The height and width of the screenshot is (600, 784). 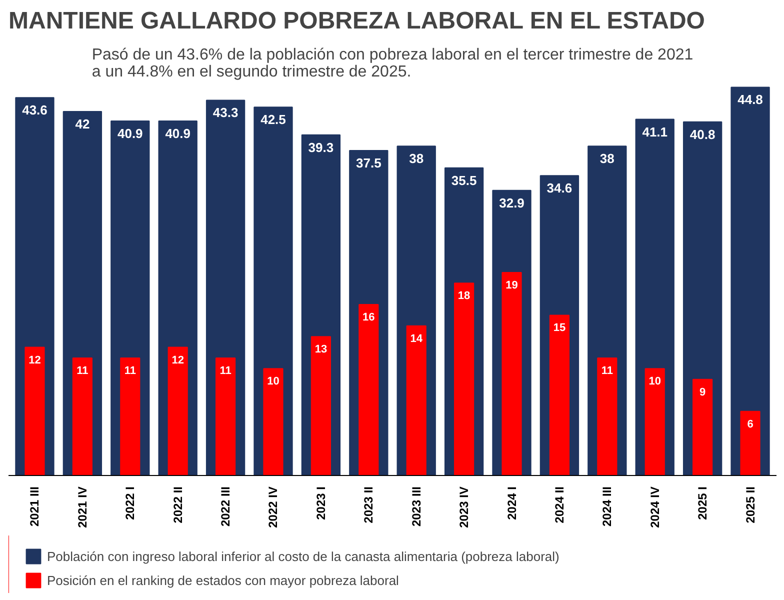 What do you see at coordinates (703, 392) in the screenshot?
I see `data-label: 9` at bounding box center [703, 392].